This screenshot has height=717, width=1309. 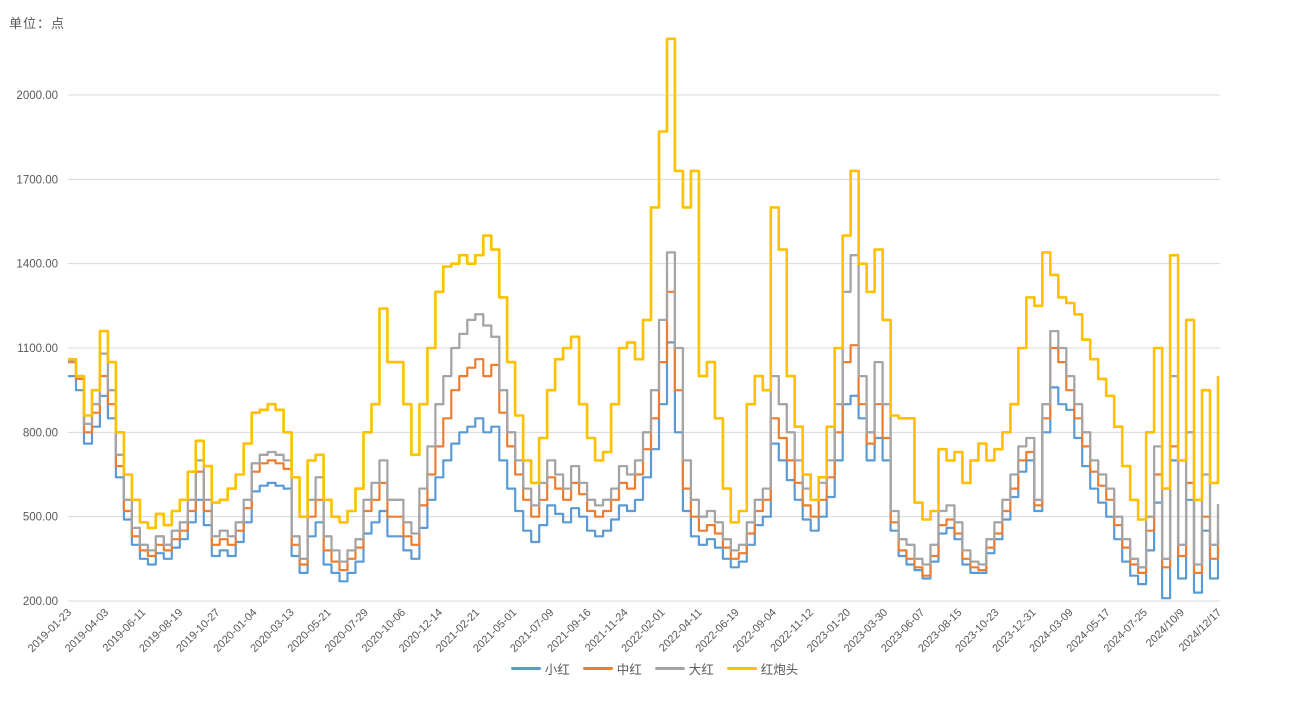 What do you see at coordinates (701, 670) in the screenshot?
I see `legend-label: 大红` at bounding box center [701, 670].